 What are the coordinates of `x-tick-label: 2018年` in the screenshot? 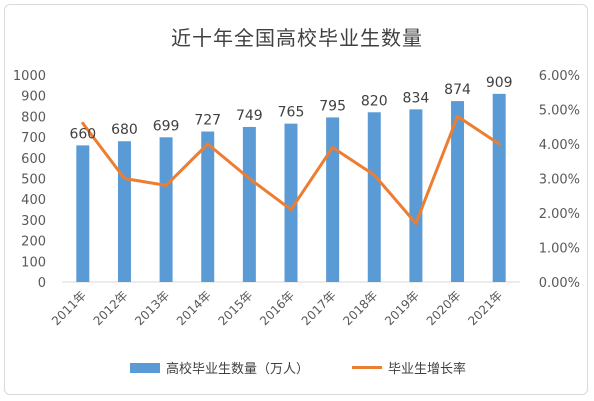 It's located at (360, 308).